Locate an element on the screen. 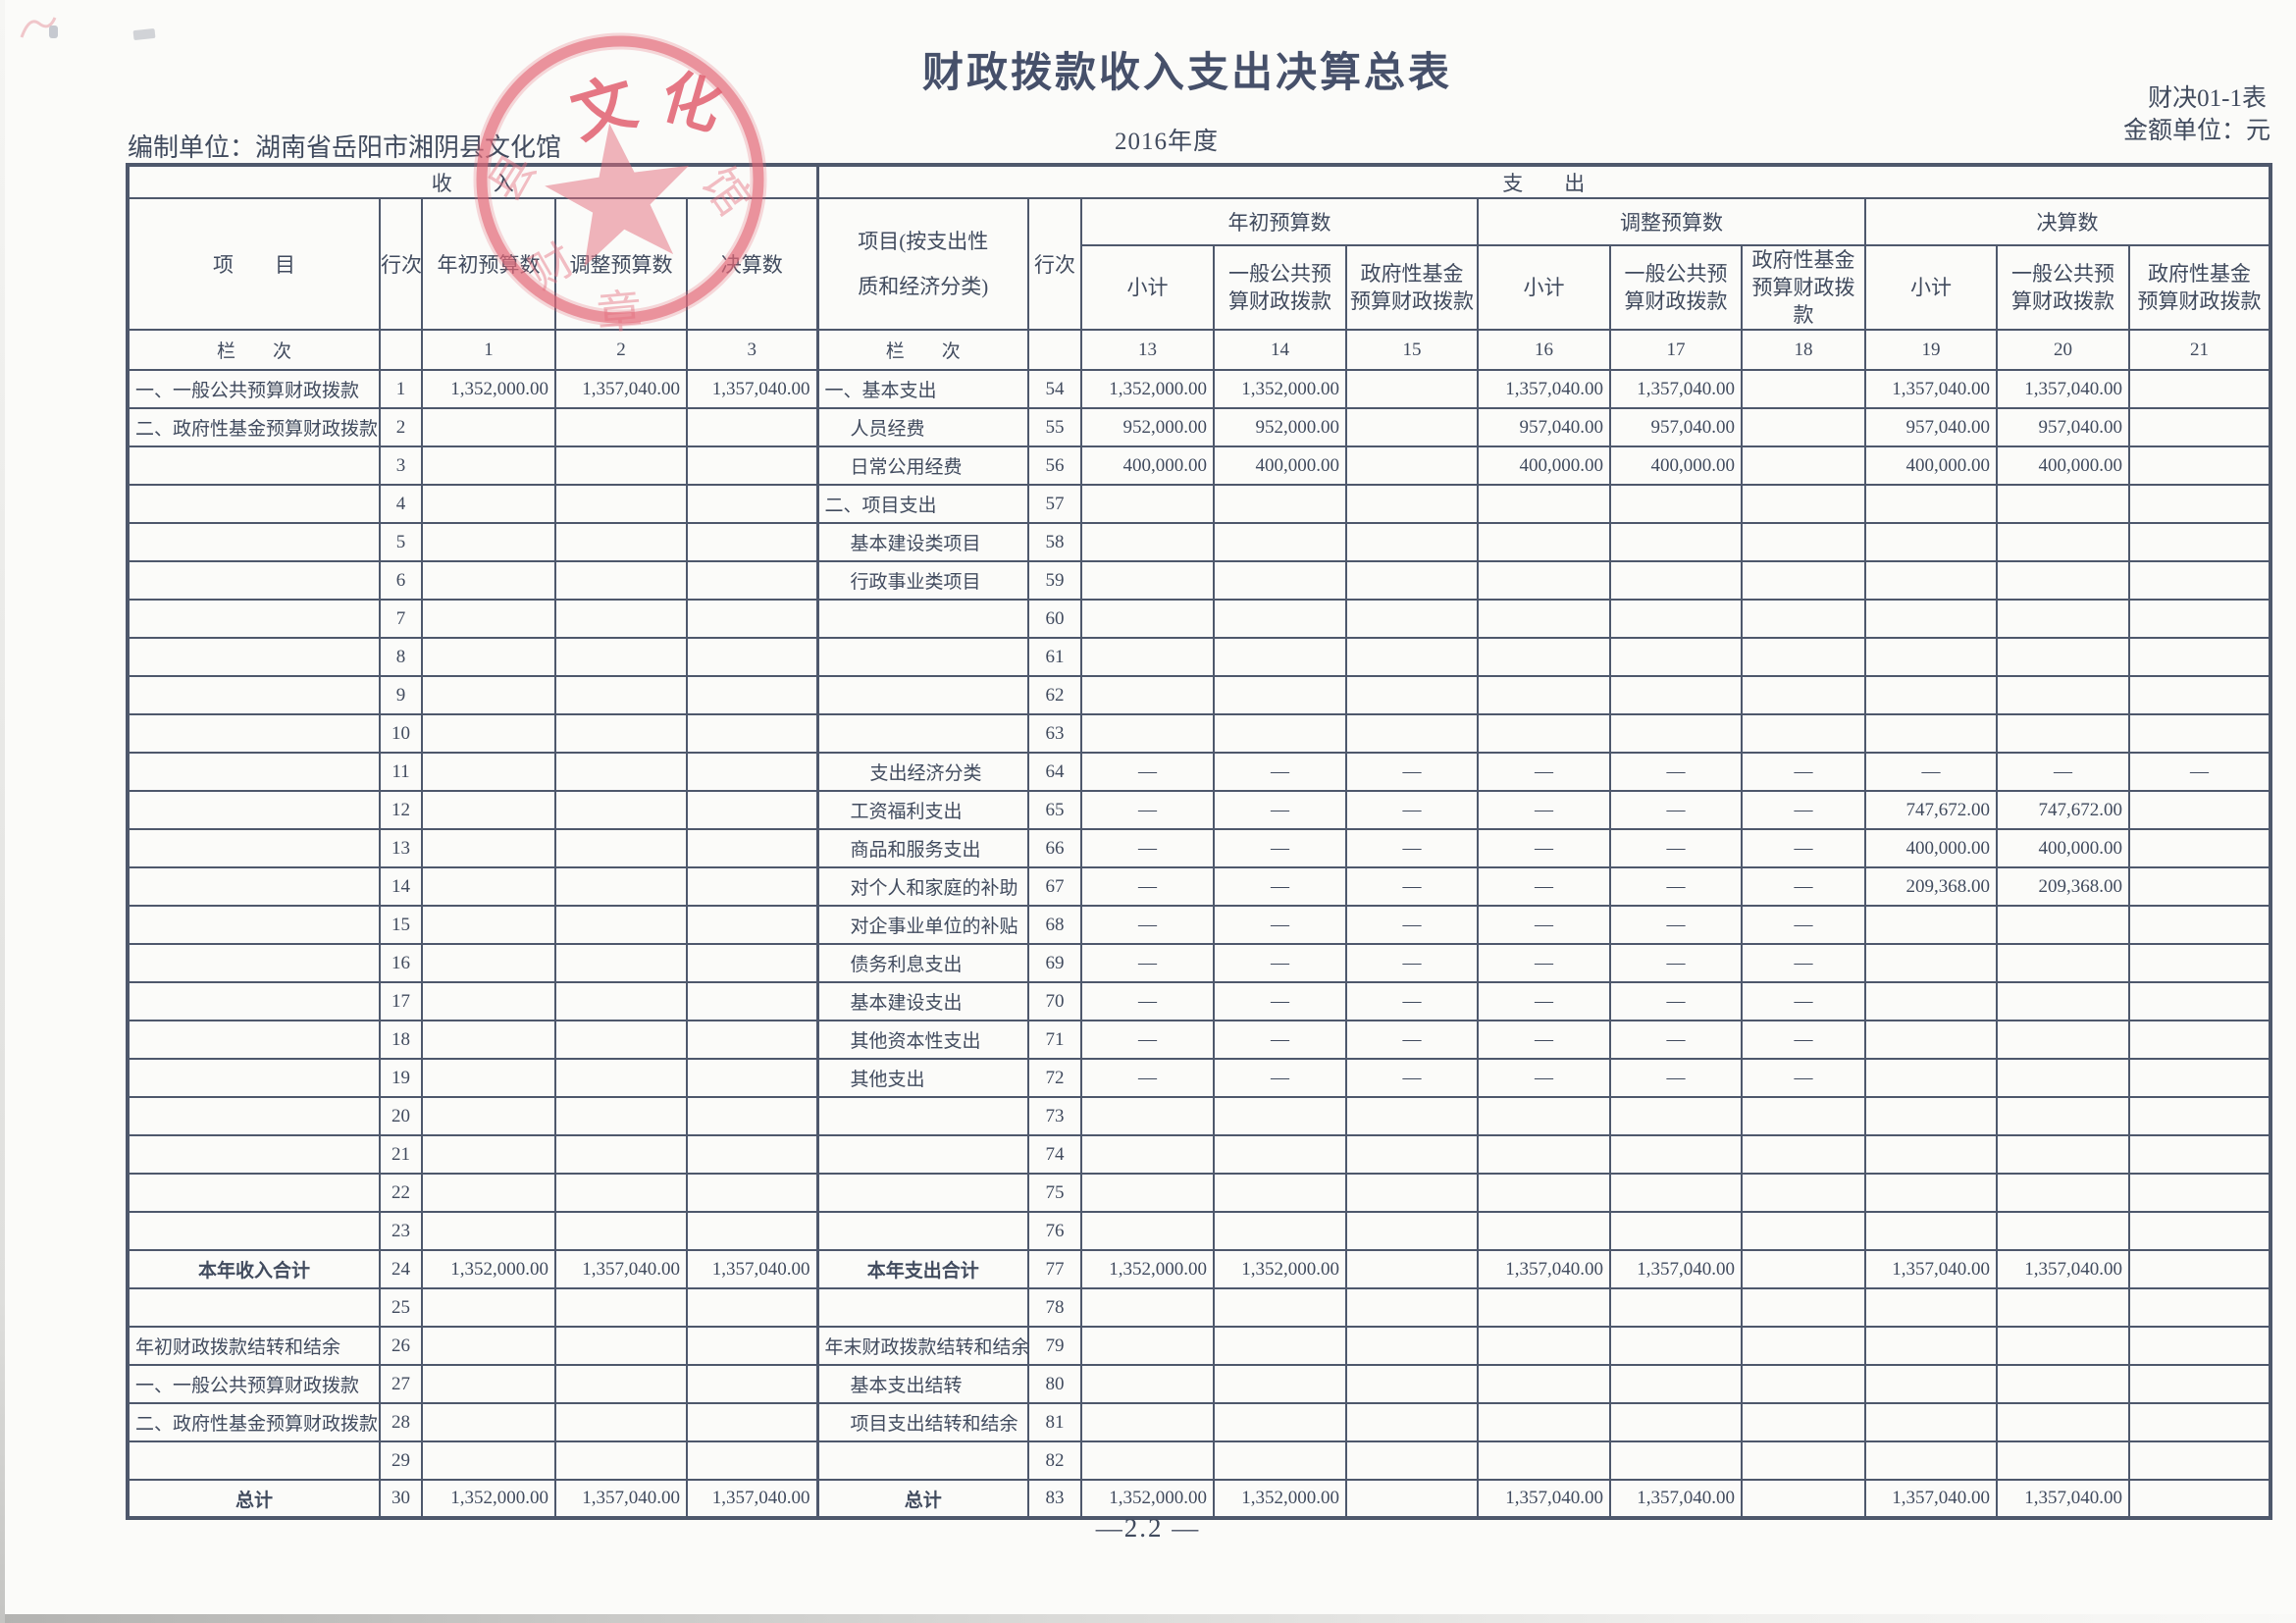 This screenshot has height=1623, width=2296. table-row: 13 商品和服务支出 66— — — — — —400,000.00 400,000.00 is located at coordinates (1199, 848).